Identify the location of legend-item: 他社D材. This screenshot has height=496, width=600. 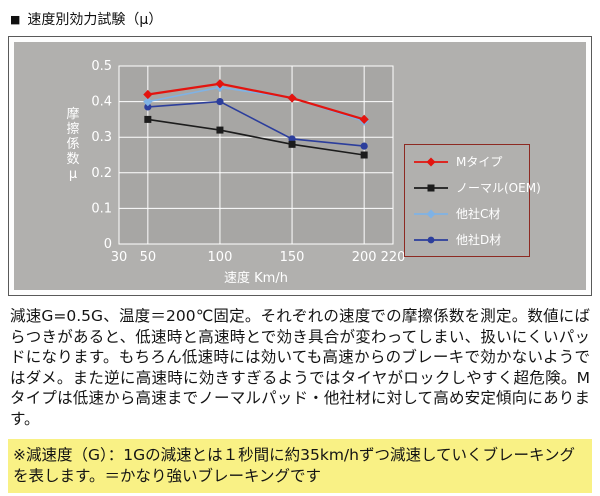
(467, 239).